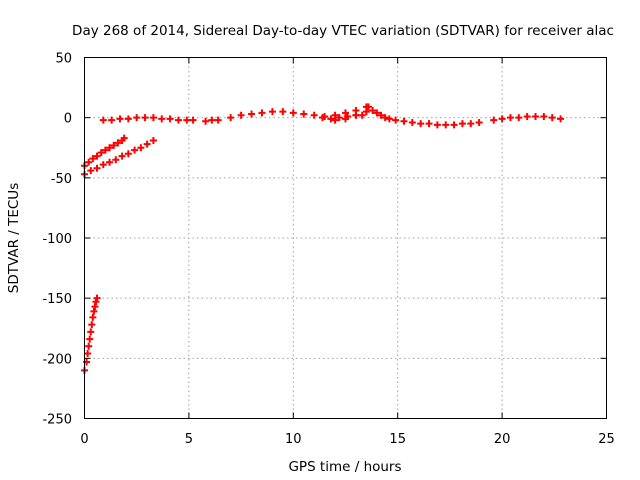  What do you see at coordinates (61, 179) in the screenshot?
I see `y-tick-label: -50` at bounding box center [61, 179].